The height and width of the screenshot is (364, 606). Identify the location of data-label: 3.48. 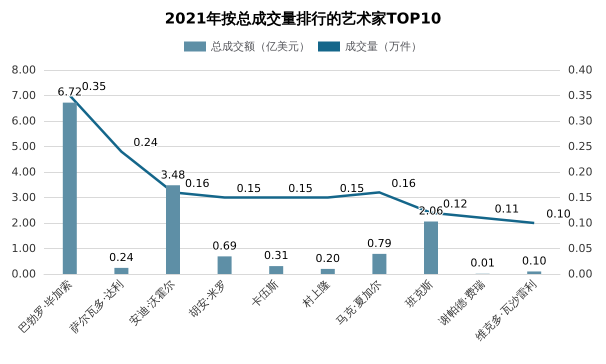
(173, 175).